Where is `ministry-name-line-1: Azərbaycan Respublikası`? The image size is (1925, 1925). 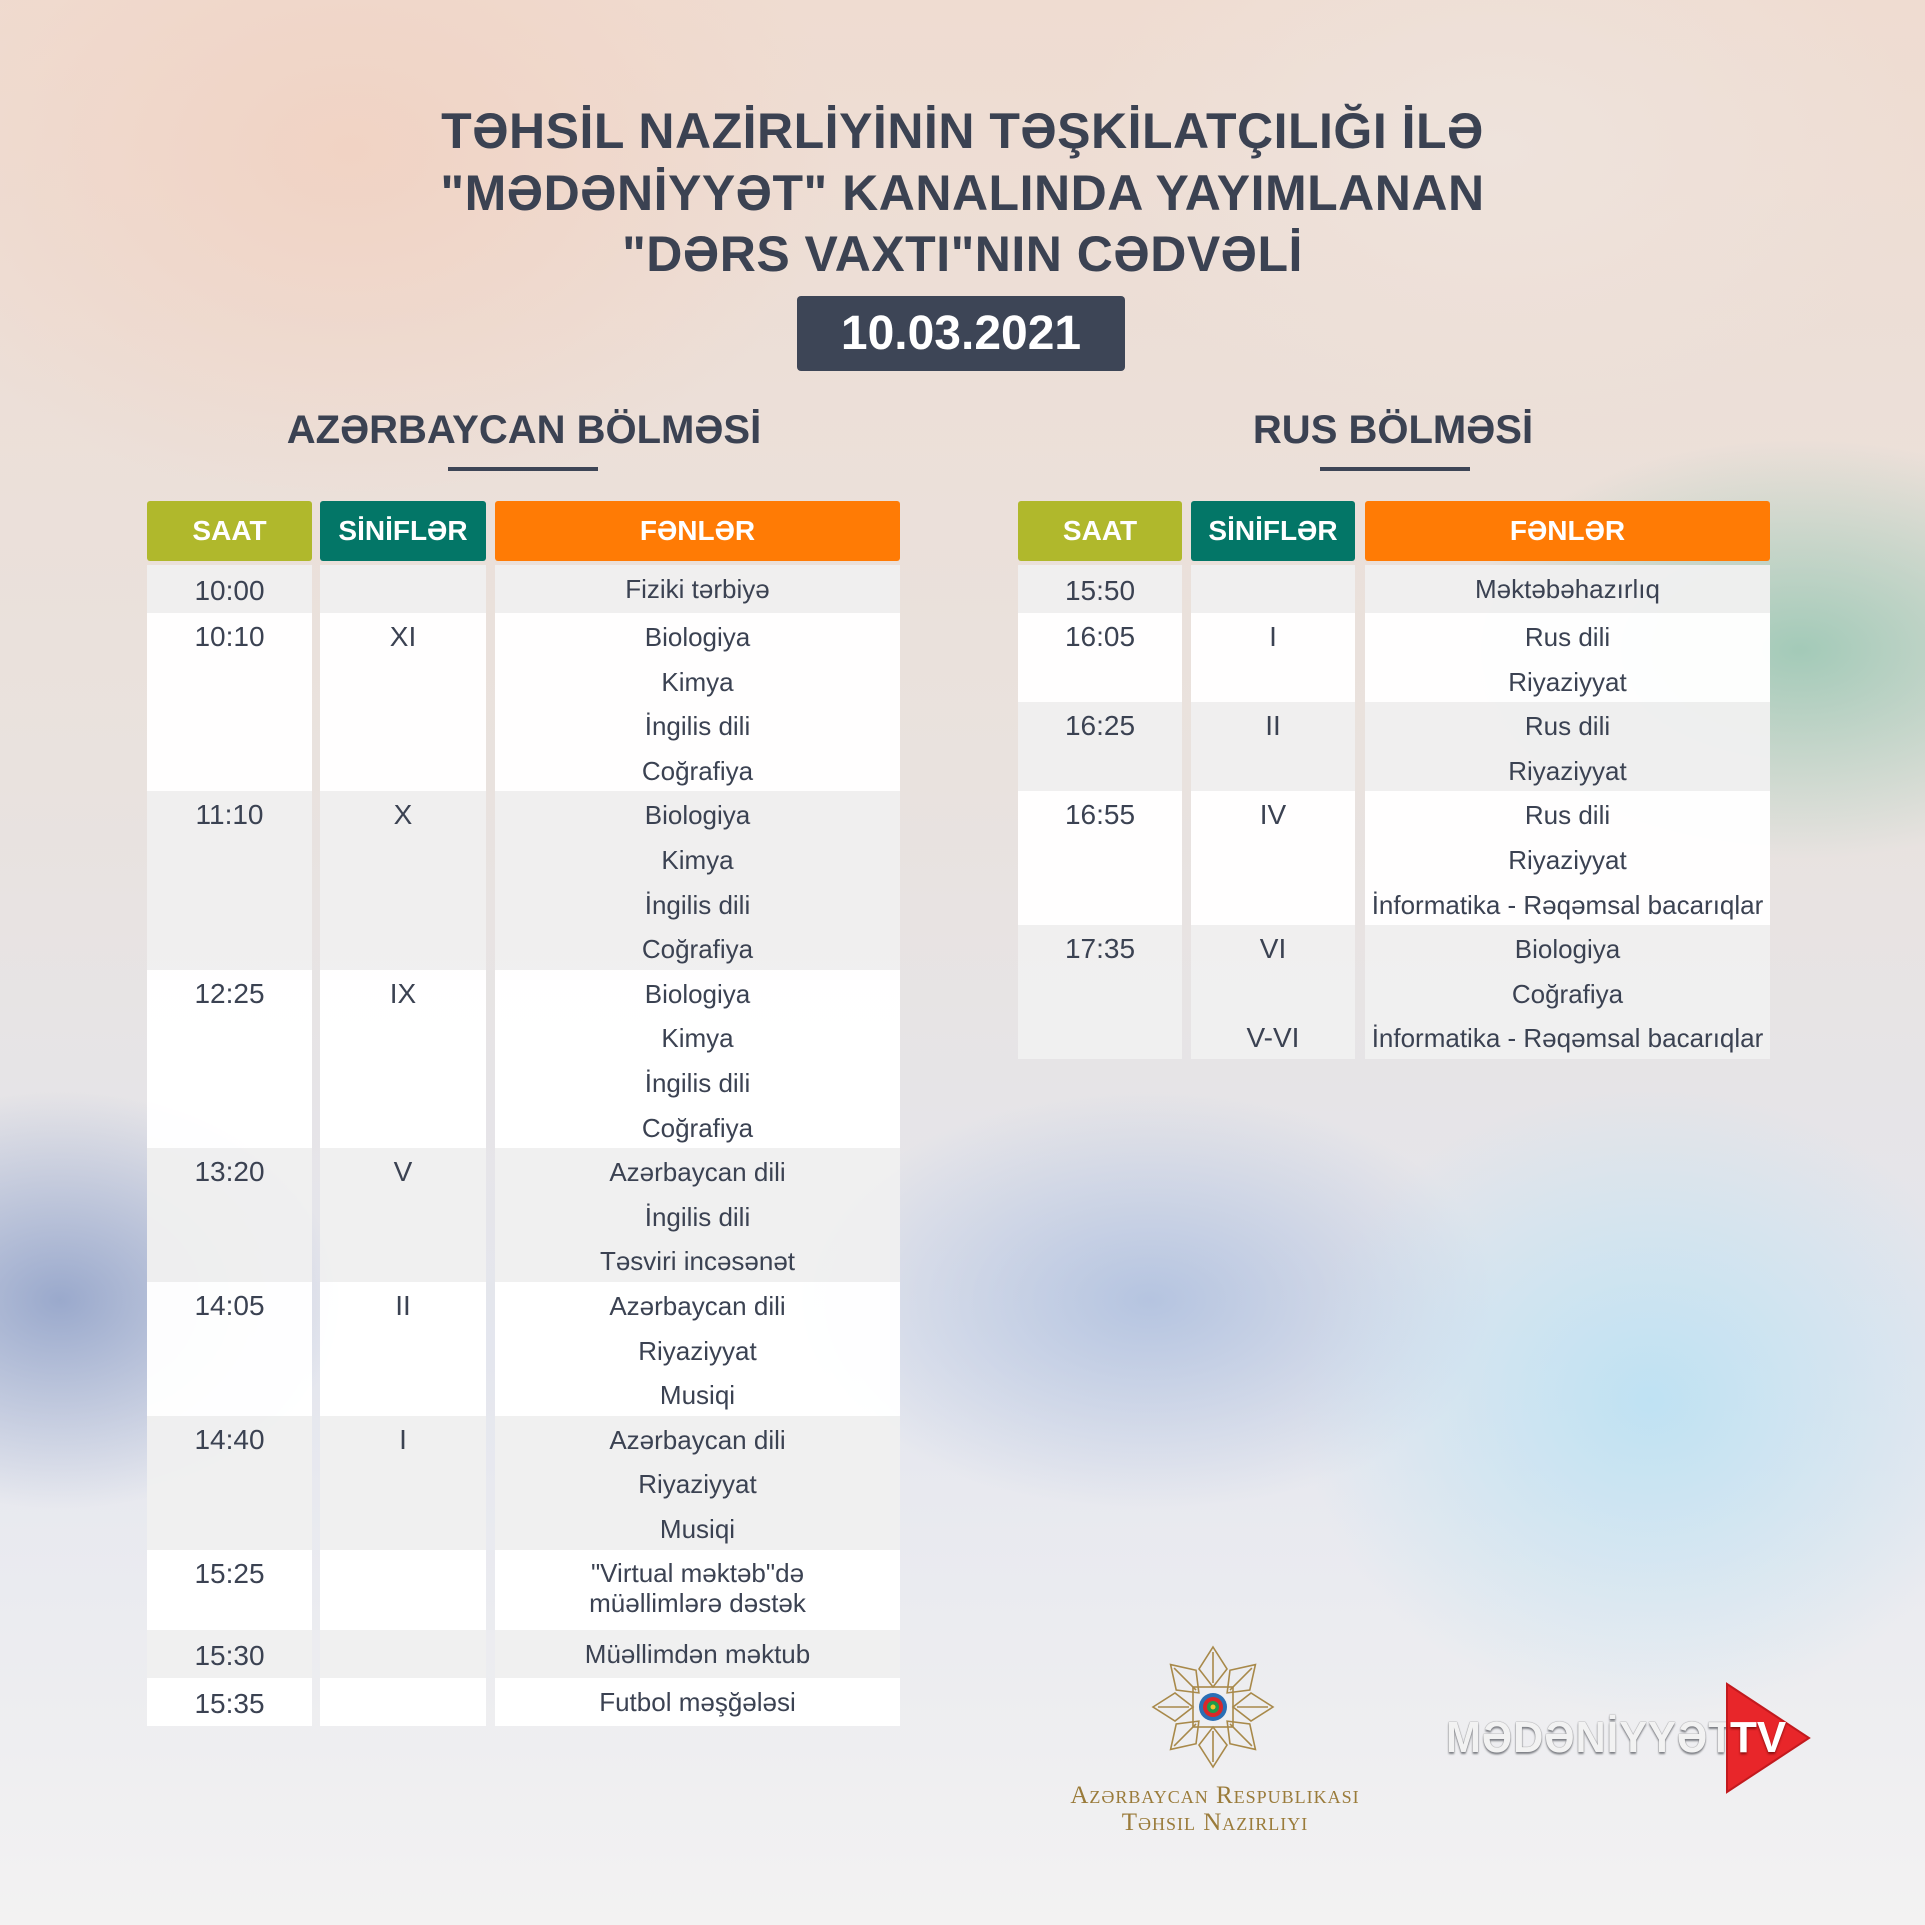
ministry-name-line-1: Azərbaycan Respublikası is located at coordinates (1215, 1795).